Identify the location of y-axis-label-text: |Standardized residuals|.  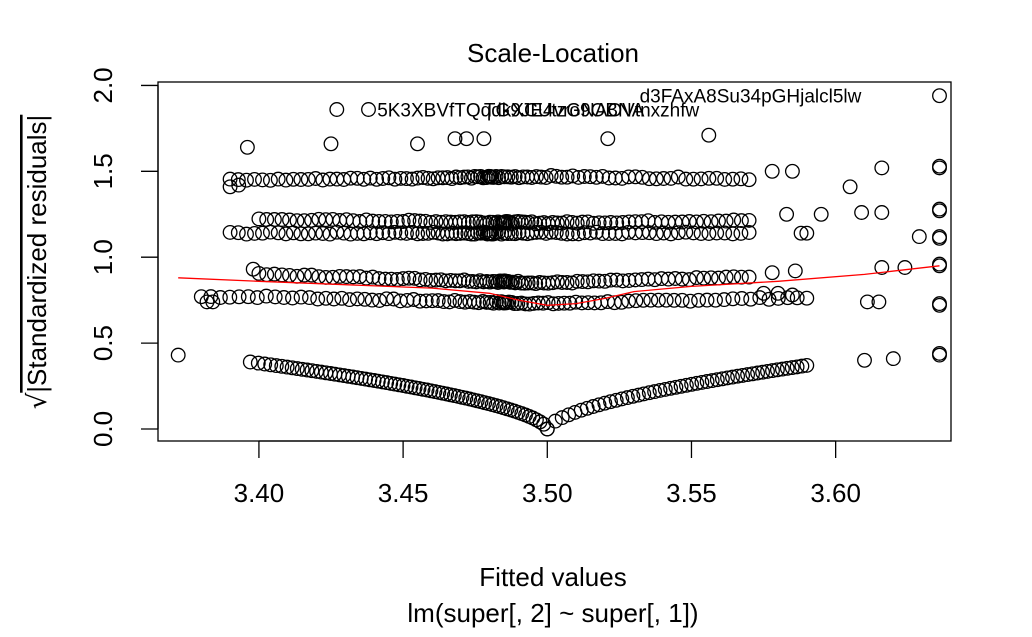
(37, 254).